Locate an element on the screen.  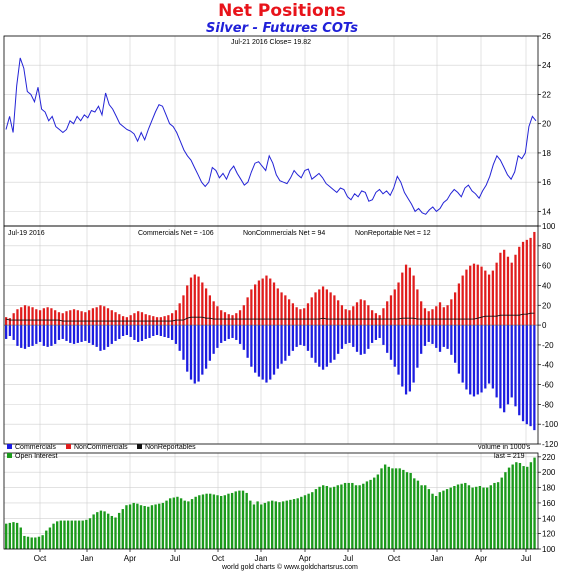
volume-unit-note: volume in 1000's is located at coordinates (504, 447).